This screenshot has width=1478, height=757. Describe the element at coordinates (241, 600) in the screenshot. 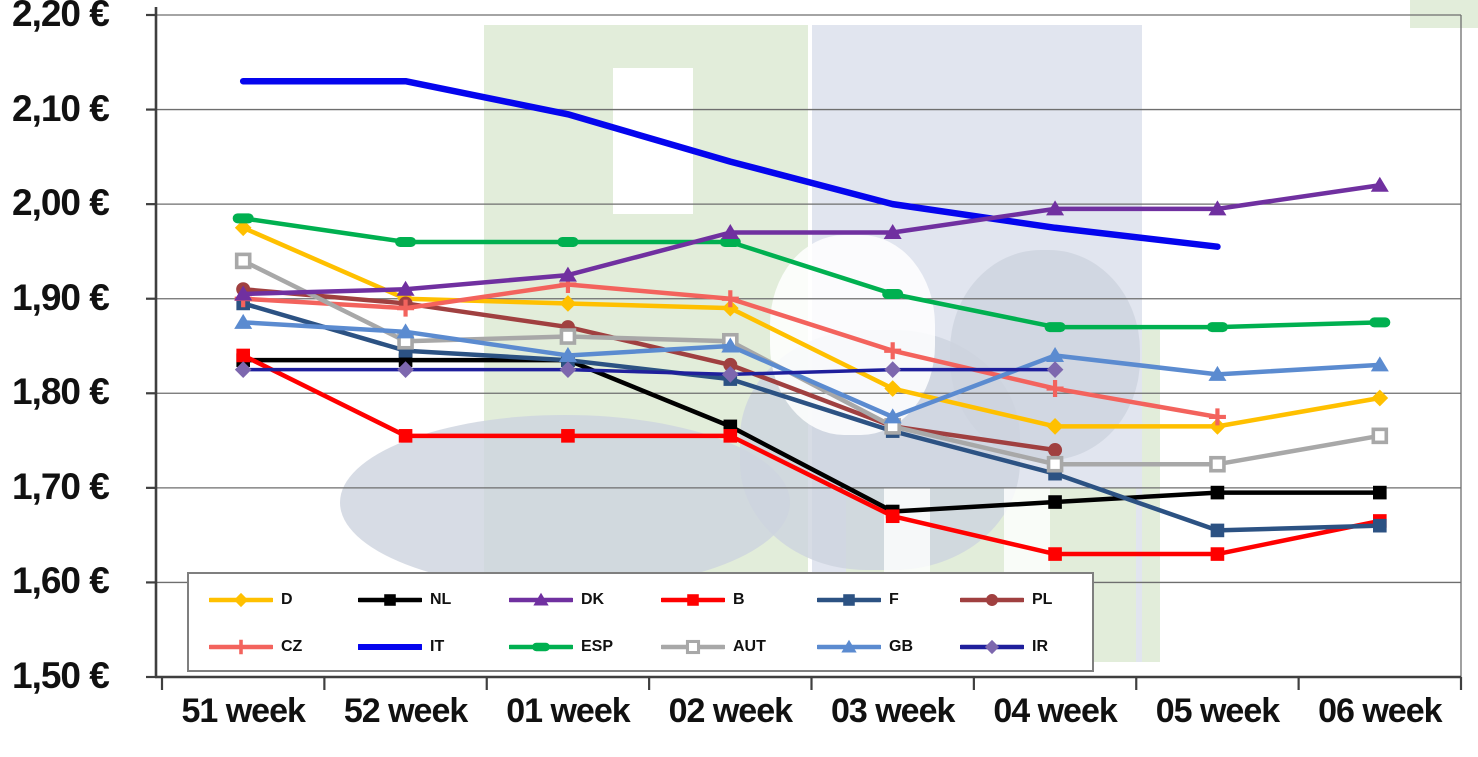

I see `legend-swatch-D` at that location.